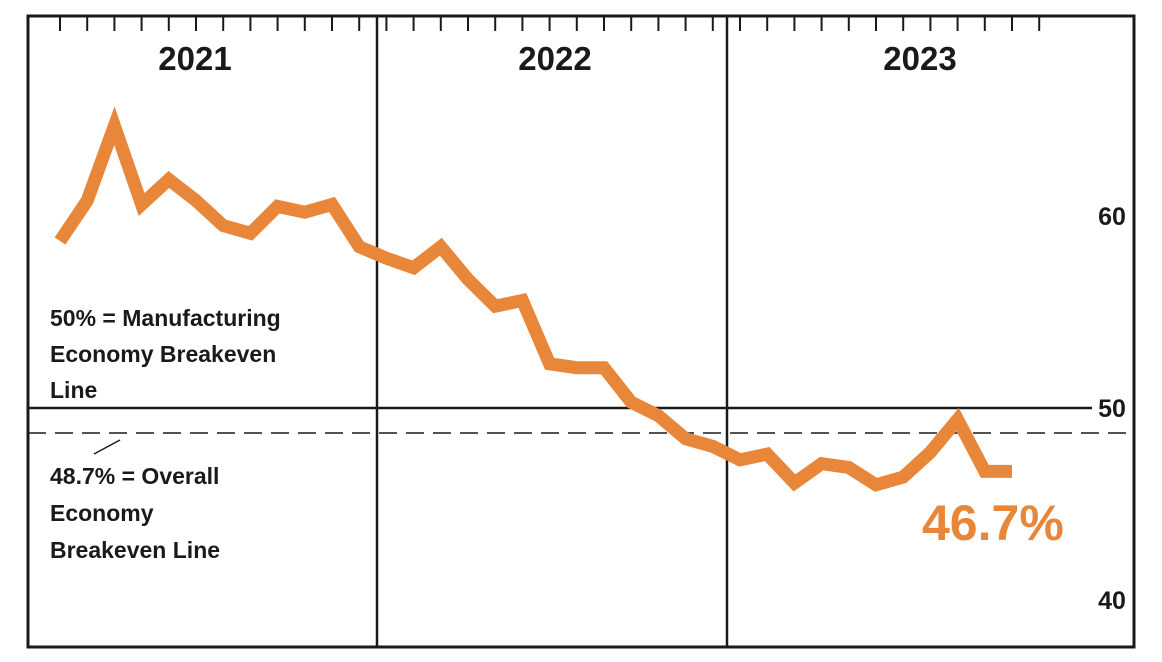 The width and height of the screenshot is (1162, 662). I want to click on year-label-2022: 2022, so click(554, 58).